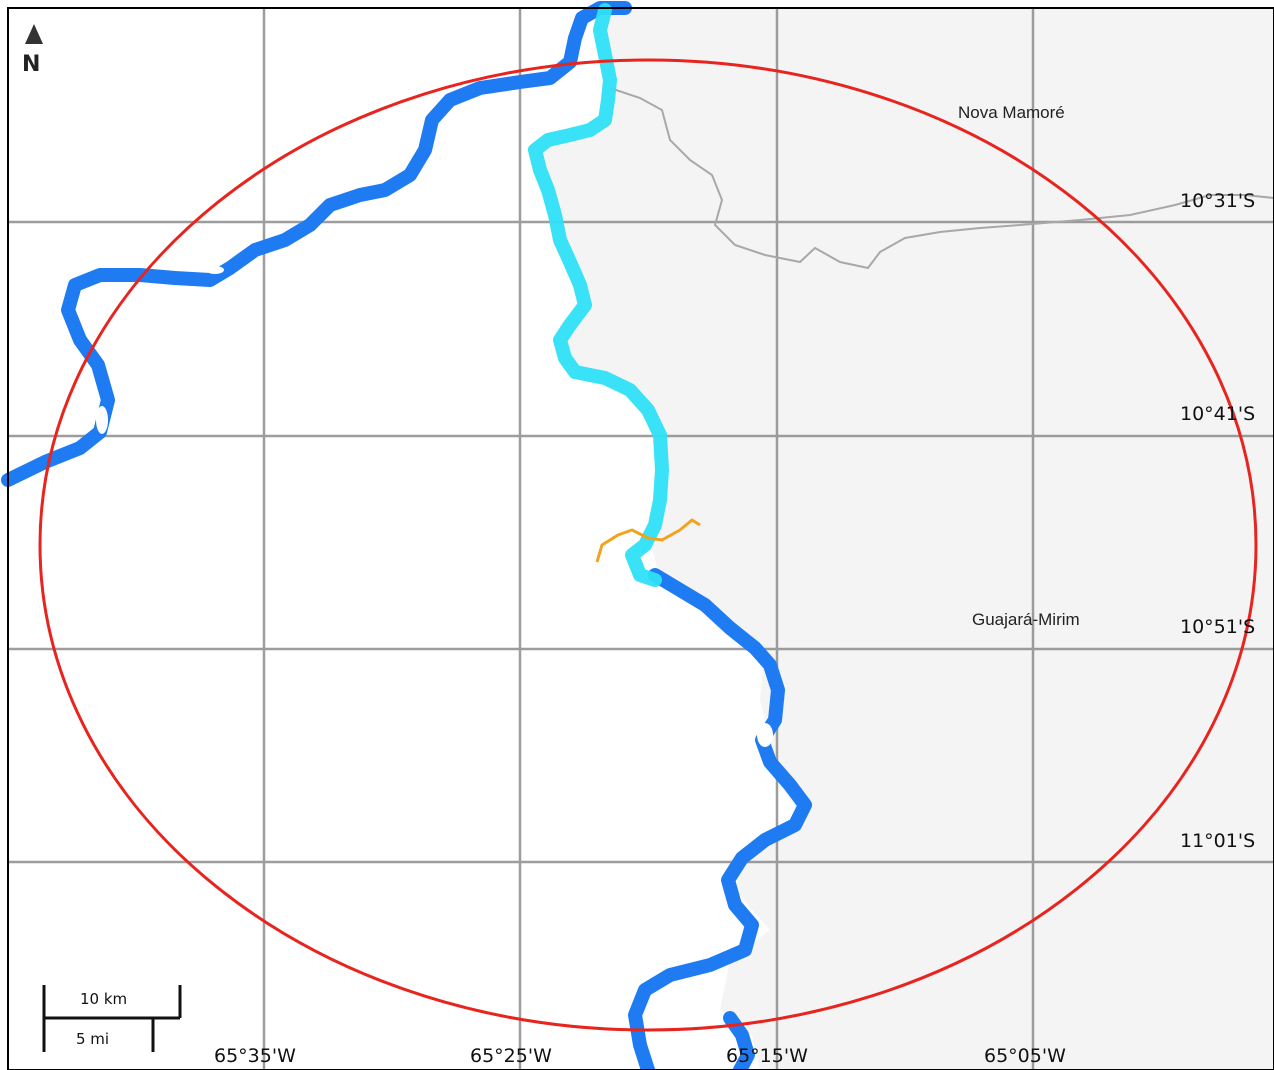  I want to click on latitude-label: 11°01'S, so click(1217, 841).